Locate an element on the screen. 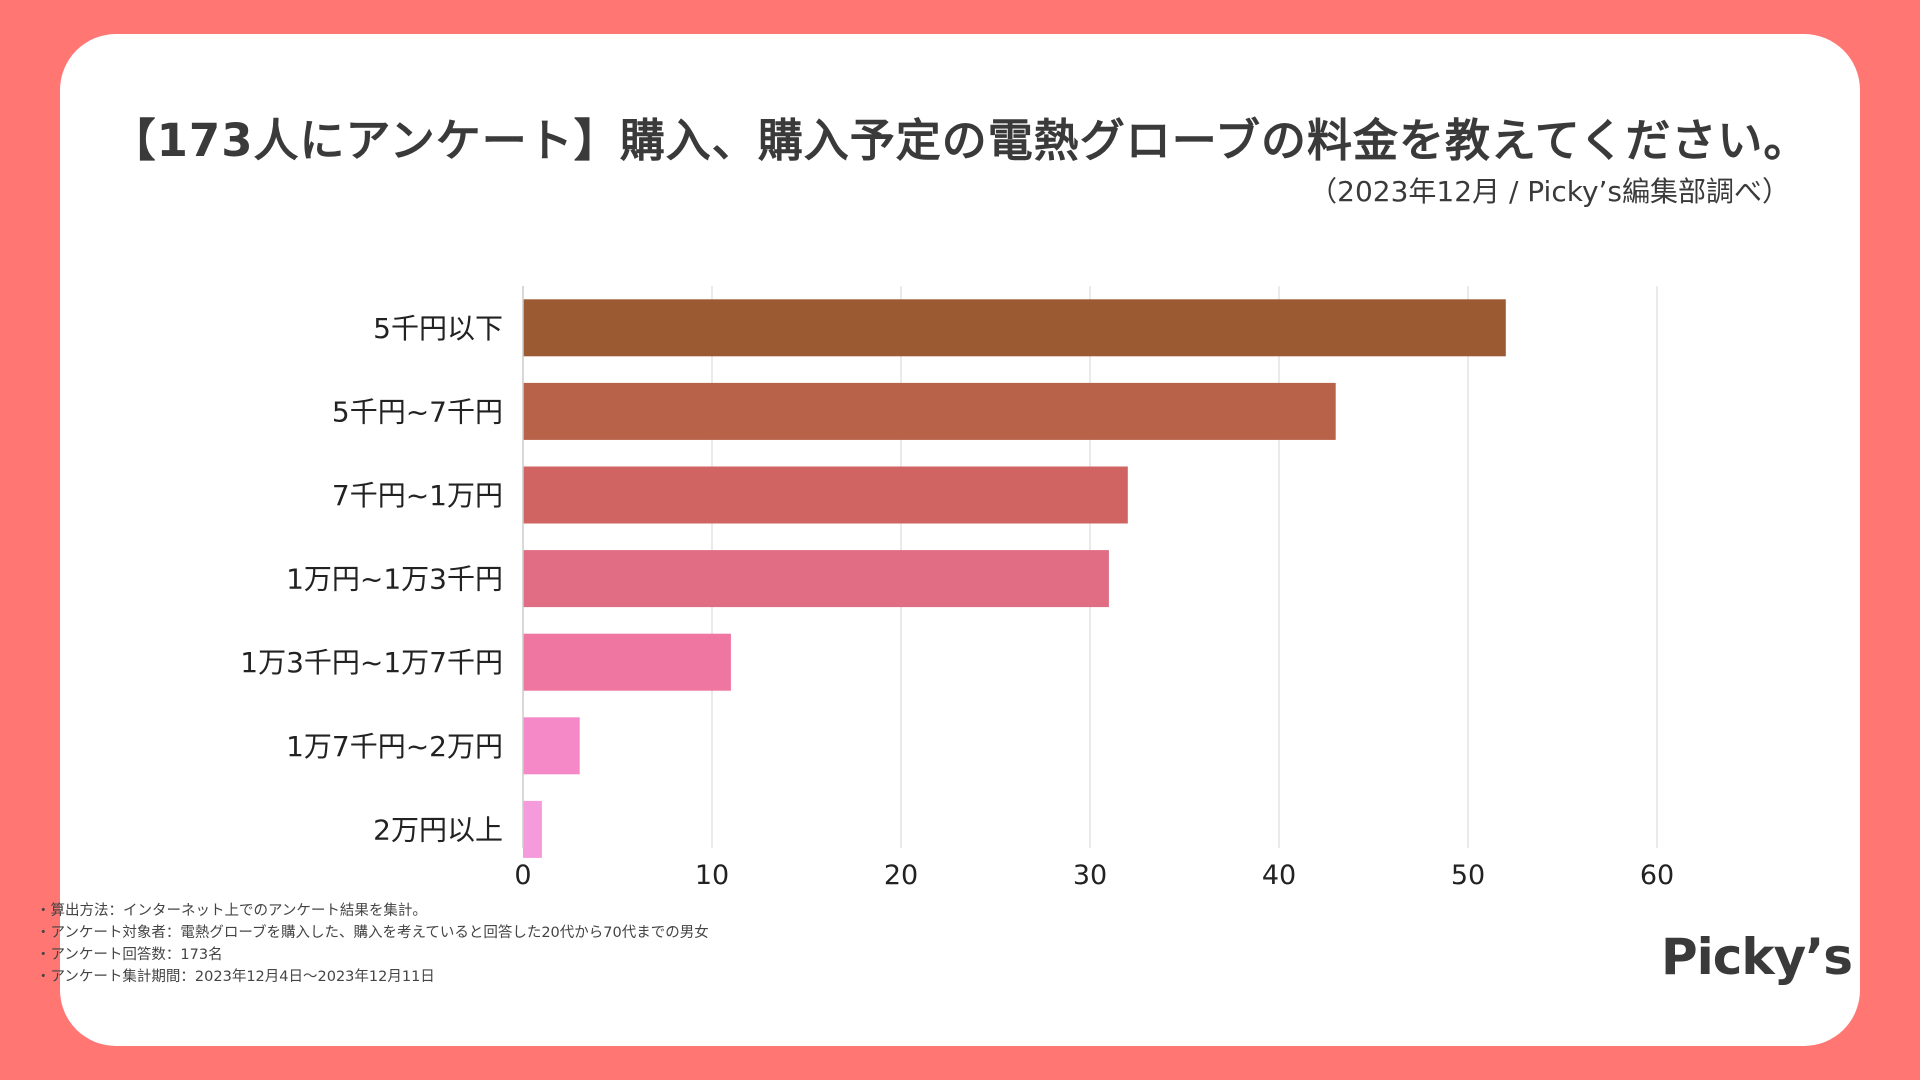  brand-logo: Picky’s is located at coordinates (1756, 957).